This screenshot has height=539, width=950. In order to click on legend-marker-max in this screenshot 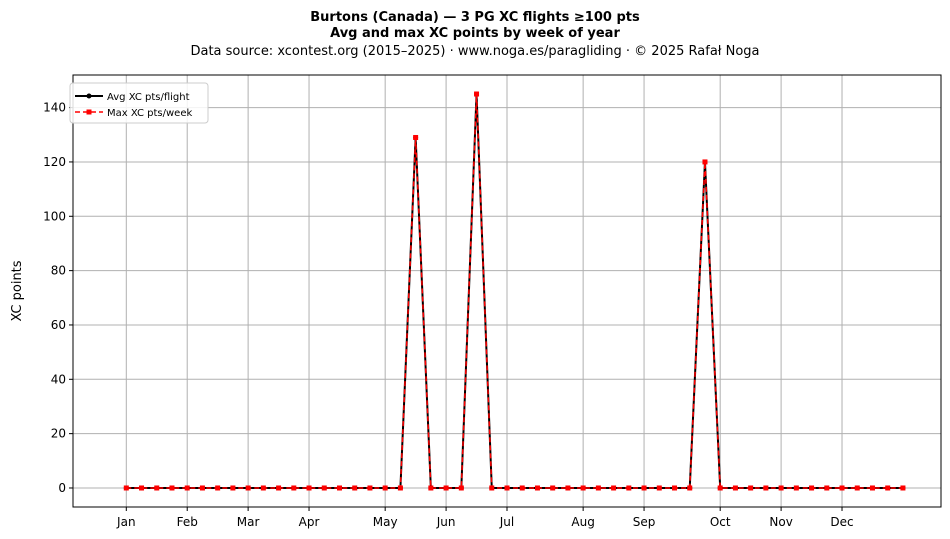, I will do `click(89, 112)`.